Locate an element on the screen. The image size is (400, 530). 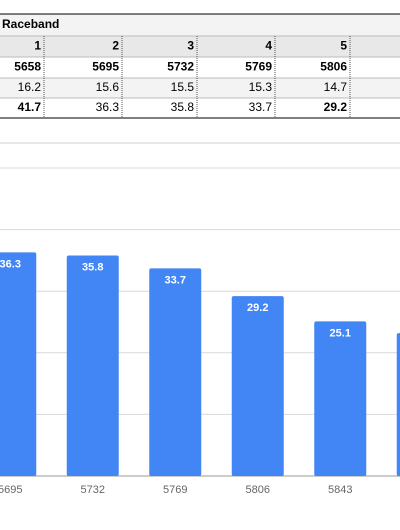
data-label: 25.1 is located at coordinates (340, 333).